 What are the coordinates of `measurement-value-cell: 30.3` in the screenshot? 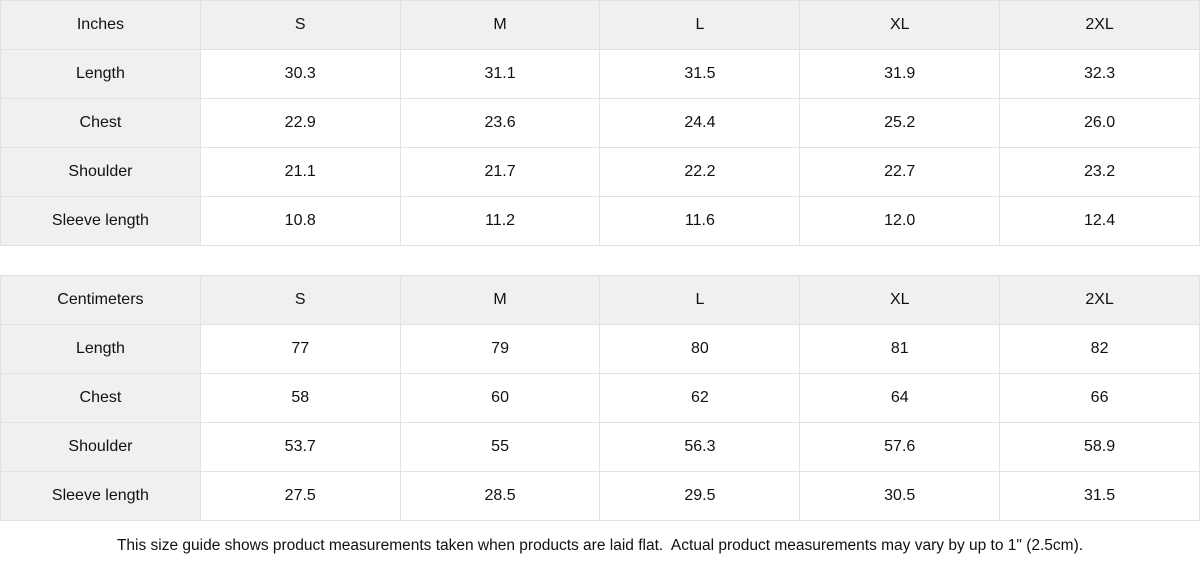 It's located at (300, 74).